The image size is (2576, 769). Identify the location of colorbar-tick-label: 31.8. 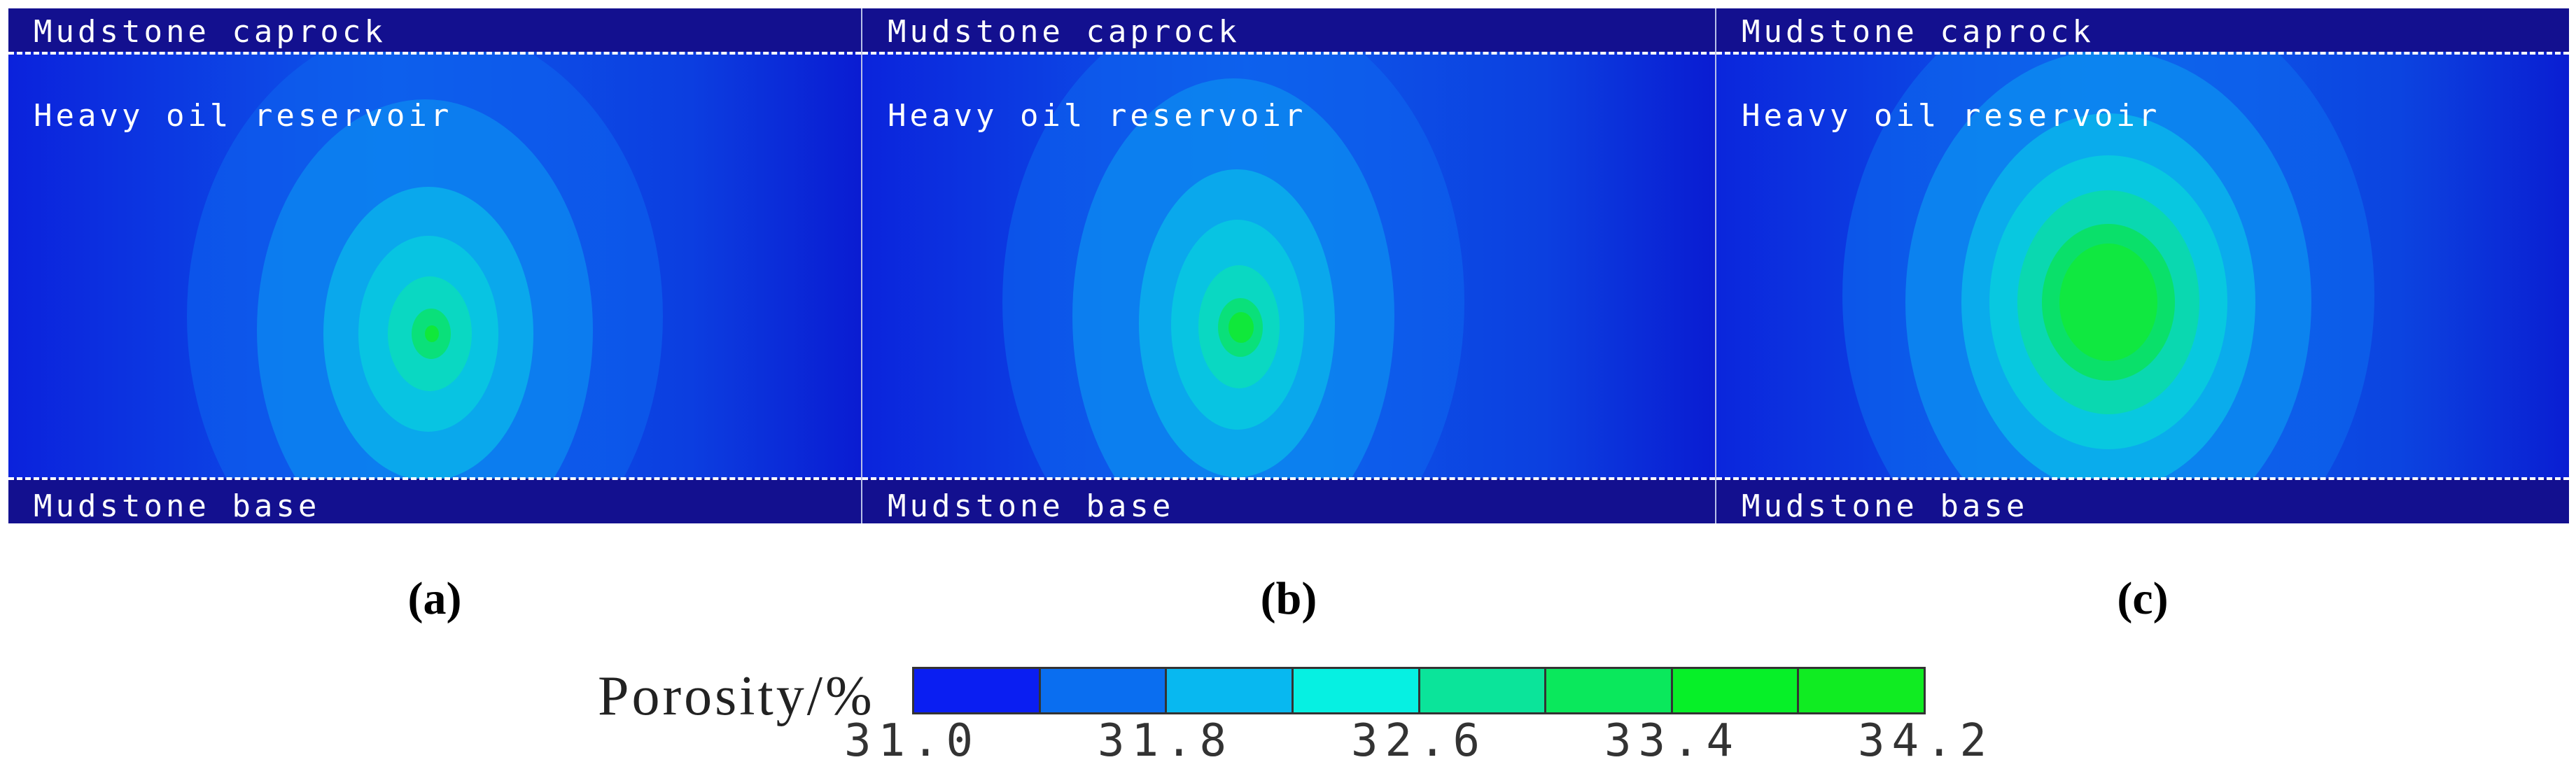
(1165, 741).